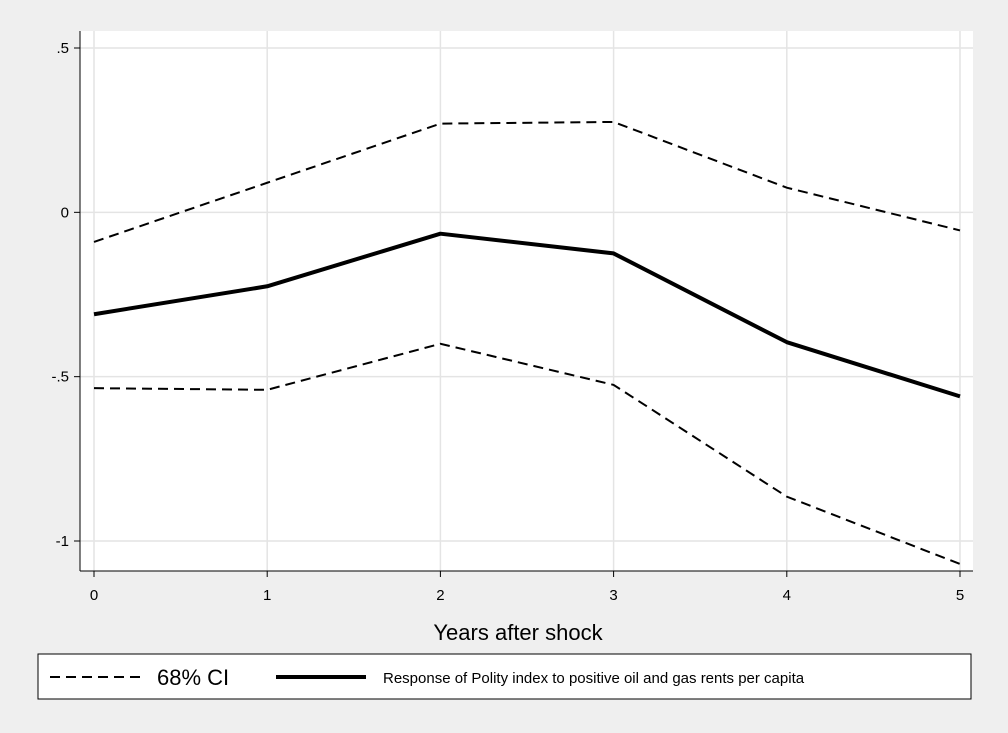  What do you see at coordinates (613, 595) in the screenshot?
I see `x-tick-label: 3` at bounding box center [613, 595].